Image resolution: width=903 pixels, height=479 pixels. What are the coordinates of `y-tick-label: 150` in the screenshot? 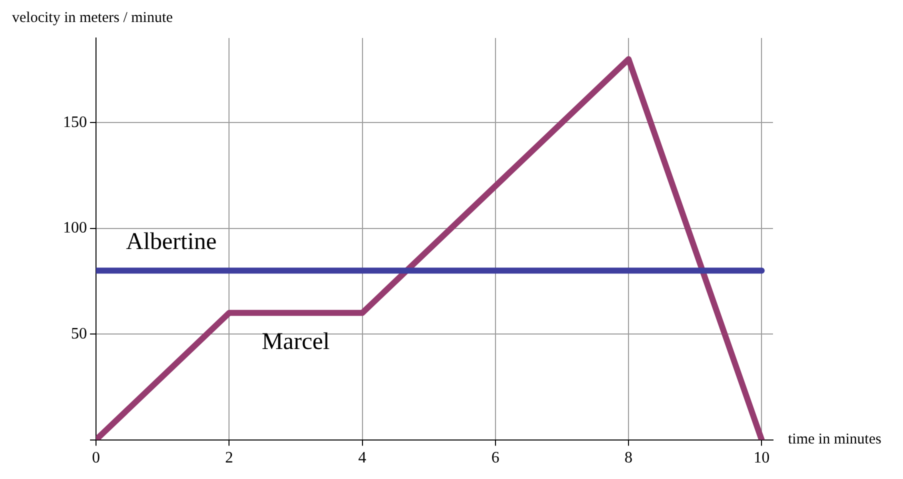 It's located at (75, 122).